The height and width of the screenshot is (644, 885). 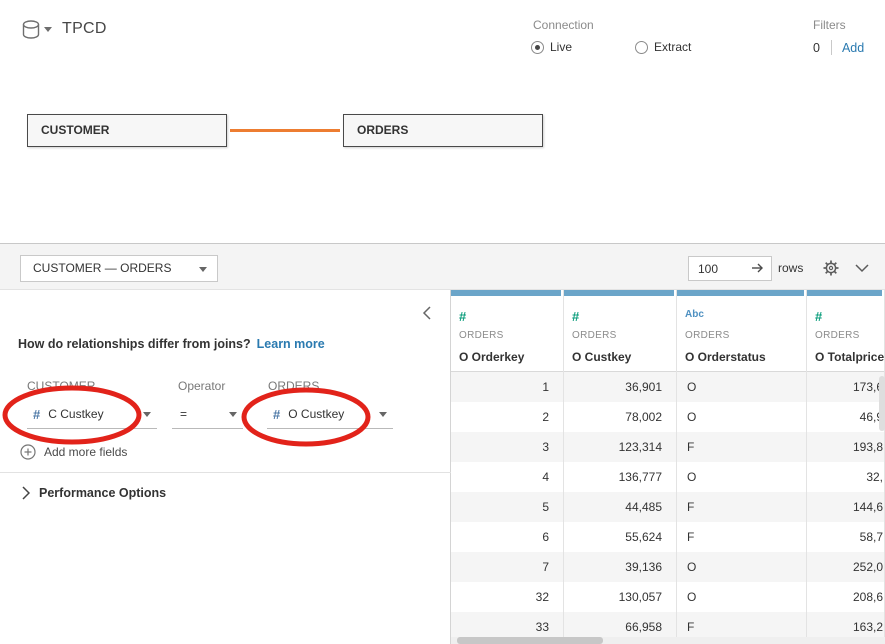 I want to click on column-field-name: O Totalprice, so click(x=850, y=357).